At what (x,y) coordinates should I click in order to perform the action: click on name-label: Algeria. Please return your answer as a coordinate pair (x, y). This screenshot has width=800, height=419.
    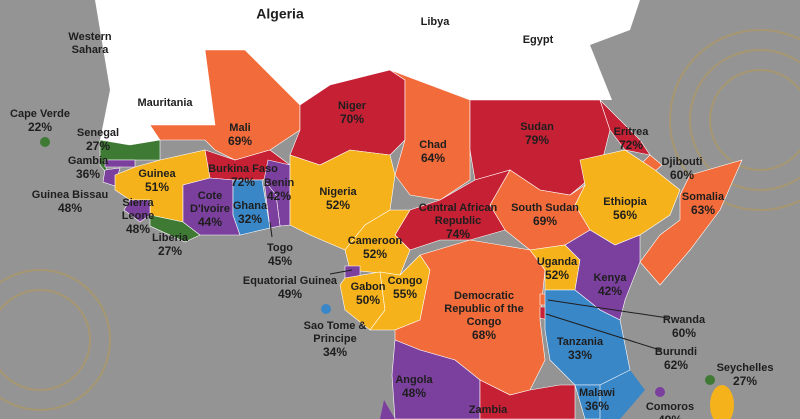
    Looking at the image, I should click on (280, 14).